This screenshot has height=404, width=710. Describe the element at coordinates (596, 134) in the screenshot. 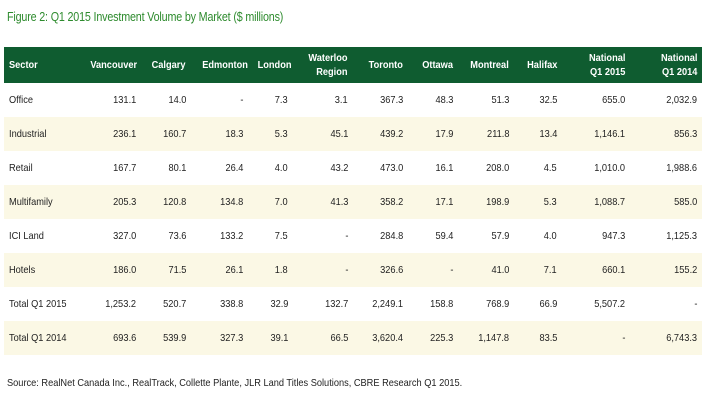

I see `table-cell: 1,146.1` at that location.